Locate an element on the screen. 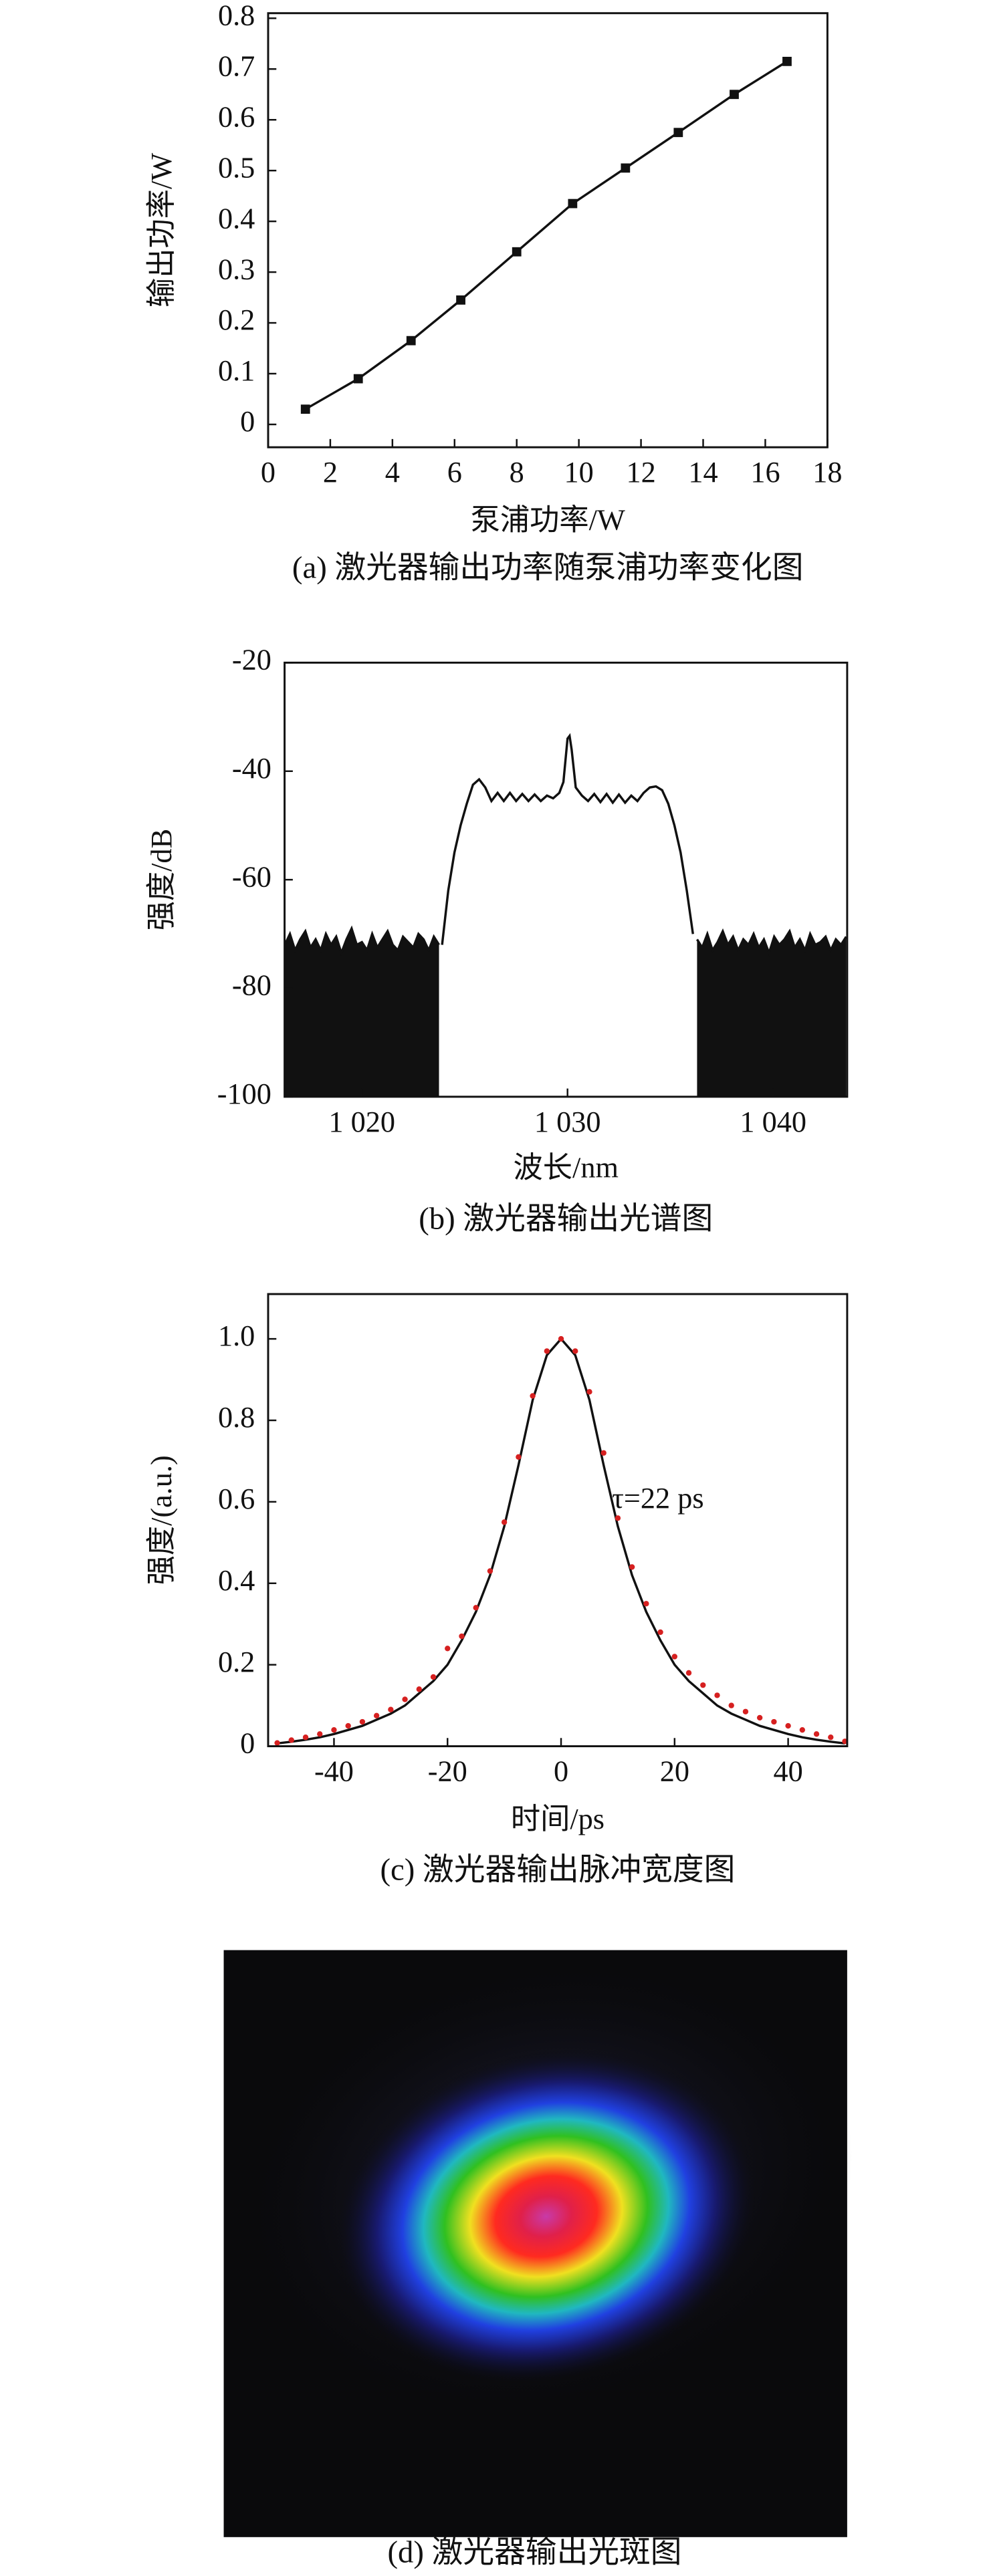 Image resolution: width=987 pixels, height=2576 pixels. x-tick-label: 10 is located at coordinates (579, 473).